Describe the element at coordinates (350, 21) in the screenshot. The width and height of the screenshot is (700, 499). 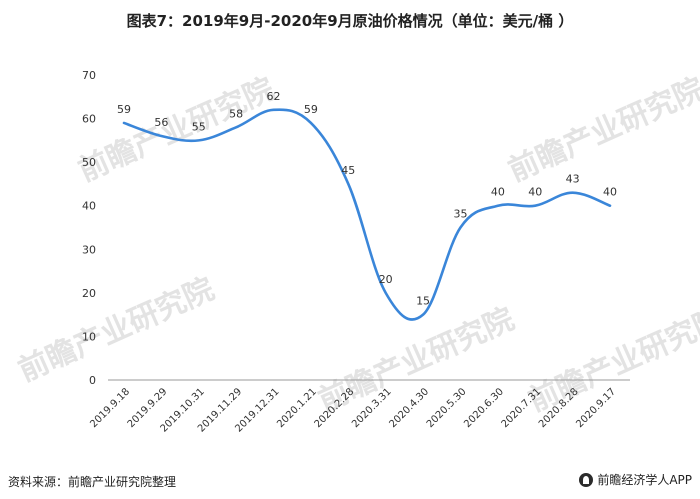
I see `chart-title: 图表7：2019年9月-2020年9月原油价格情况（单位：美元/桶 ）` at that location.